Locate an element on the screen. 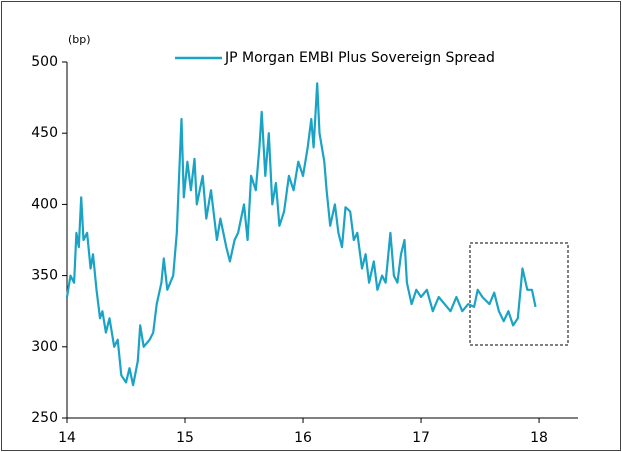  y-tick-label: 350 is located at coordinates (44, 276).